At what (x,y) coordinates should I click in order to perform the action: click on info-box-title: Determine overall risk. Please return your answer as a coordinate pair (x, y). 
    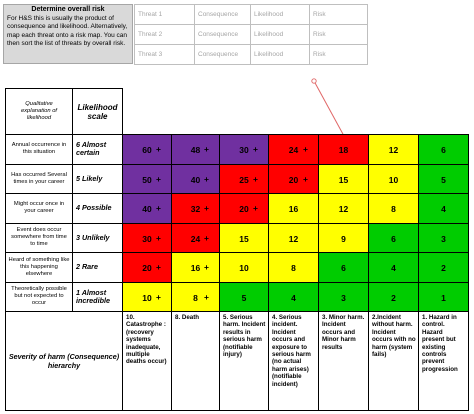
    Looking at the image, I should click on (68, 9).